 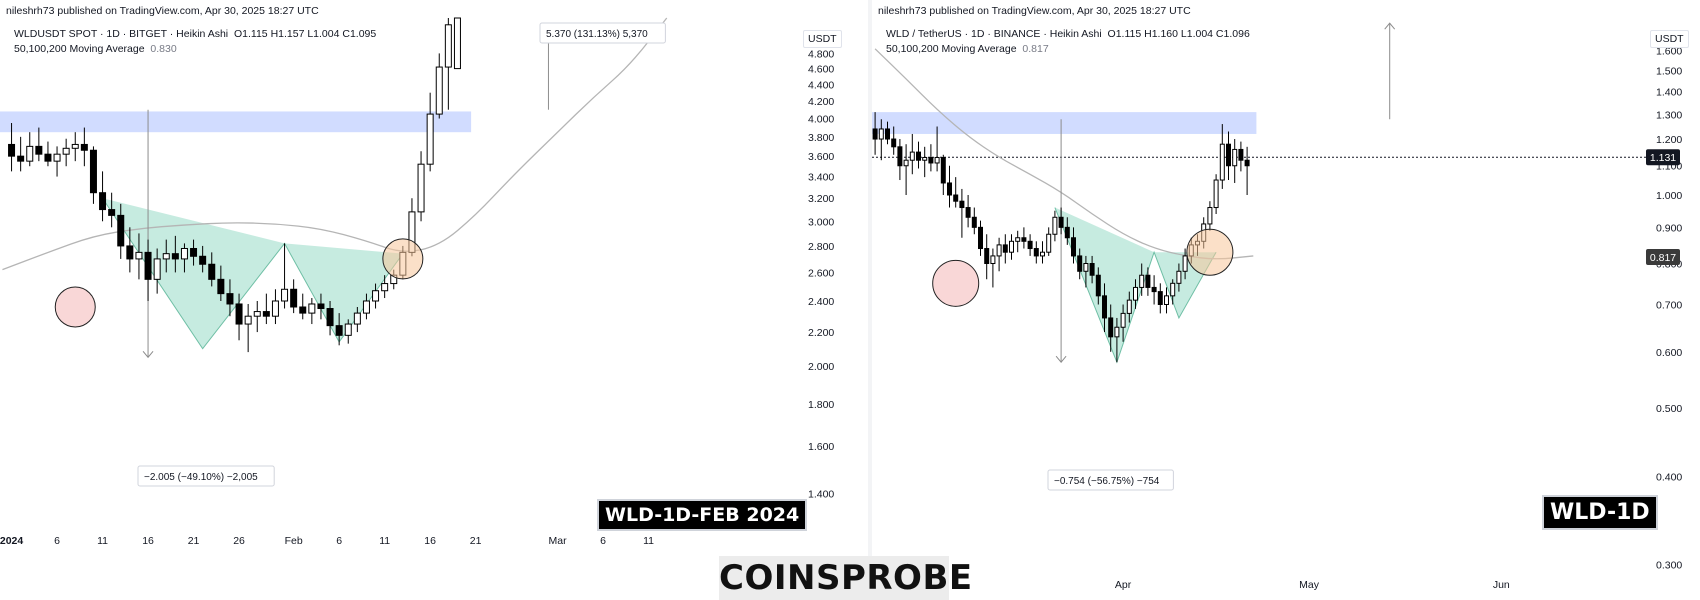 I want to click on resistance-zone, so click(x=236, y=122).